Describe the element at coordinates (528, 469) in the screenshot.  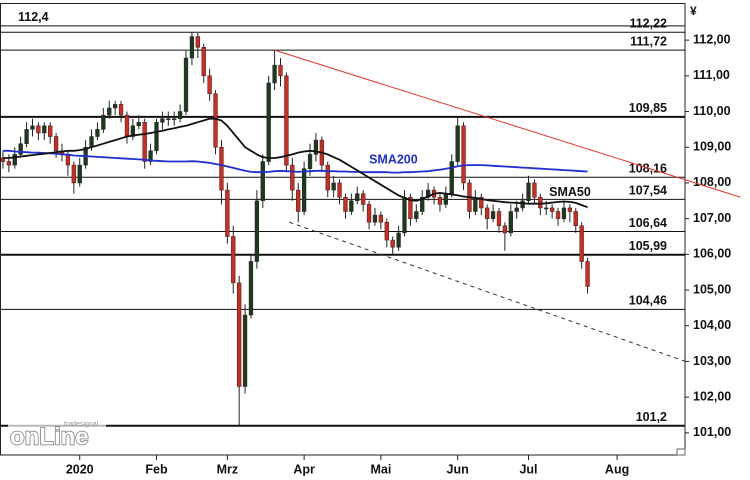
I see `x-tick-label: Jul` at that location.